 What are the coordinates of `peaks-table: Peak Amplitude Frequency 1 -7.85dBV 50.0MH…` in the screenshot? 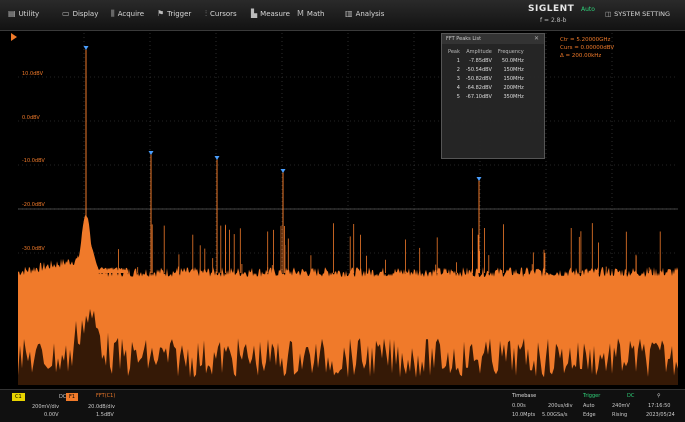 It's located at (486, 74).